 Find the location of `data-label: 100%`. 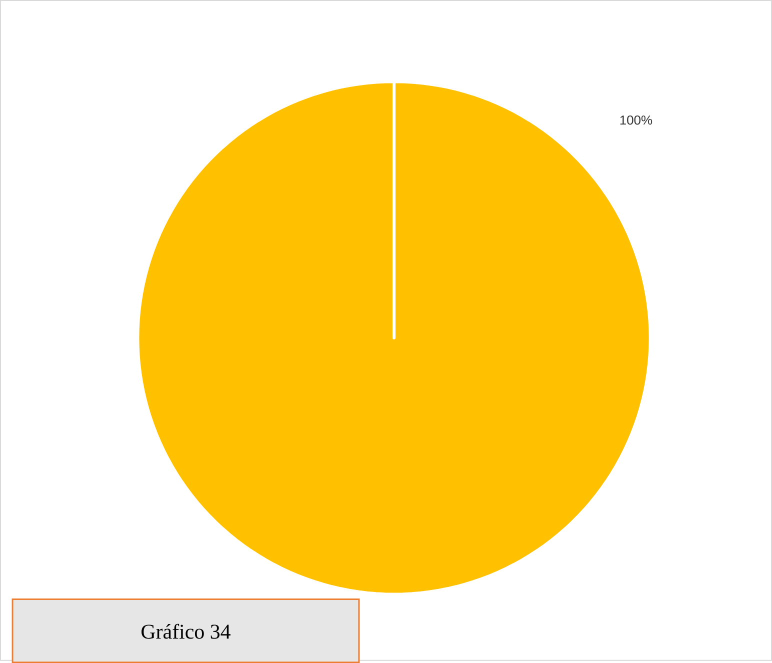

data-label: 100% is located at coordinates (636, 120).